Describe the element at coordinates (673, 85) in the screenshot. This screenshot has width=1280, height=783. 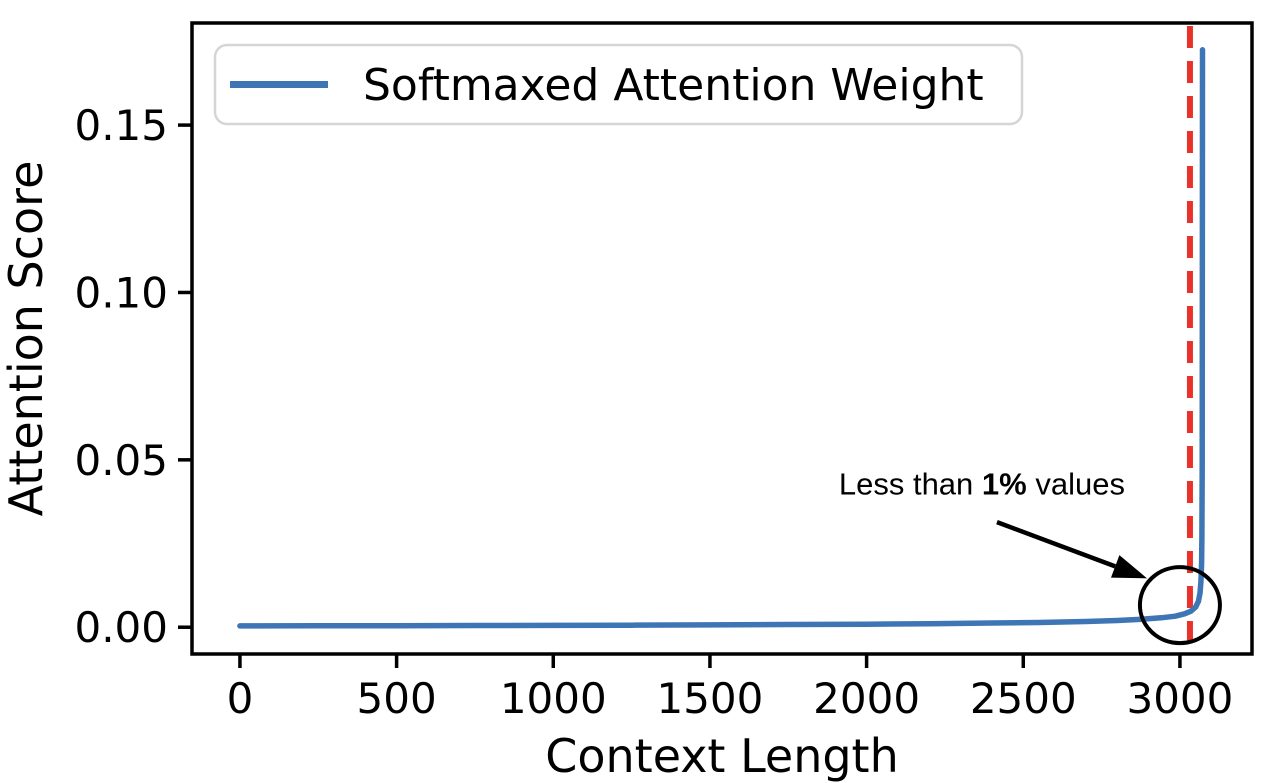
I see `legend-label: Softmaxed Attention Weight` at that location.